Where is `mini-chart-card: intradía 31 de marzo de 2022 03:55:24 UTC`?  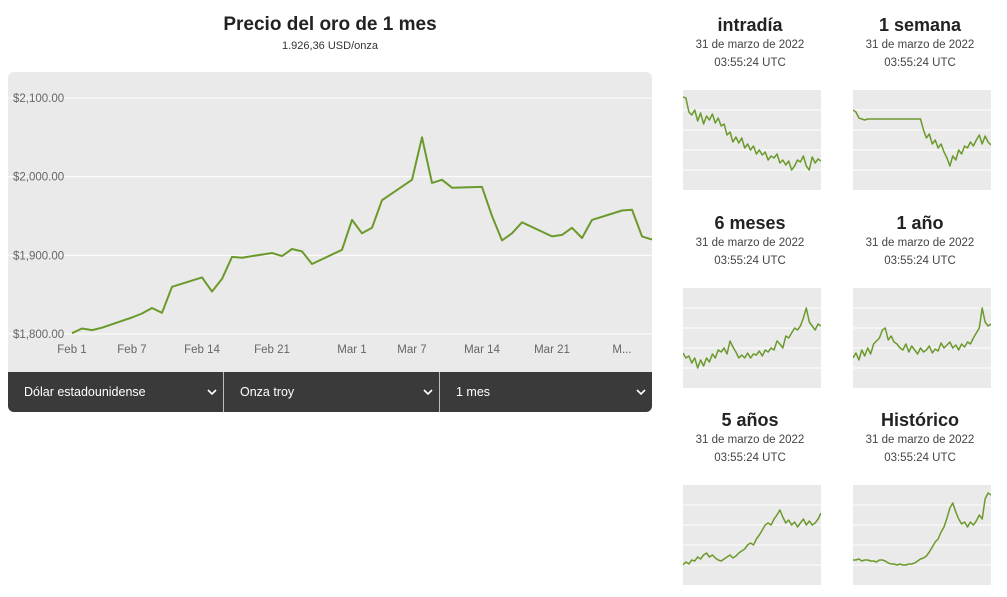 mini-chart-card: intradía 31 de marzo de 2022 03:55:24 UTC is located at coordinates (750, 43).